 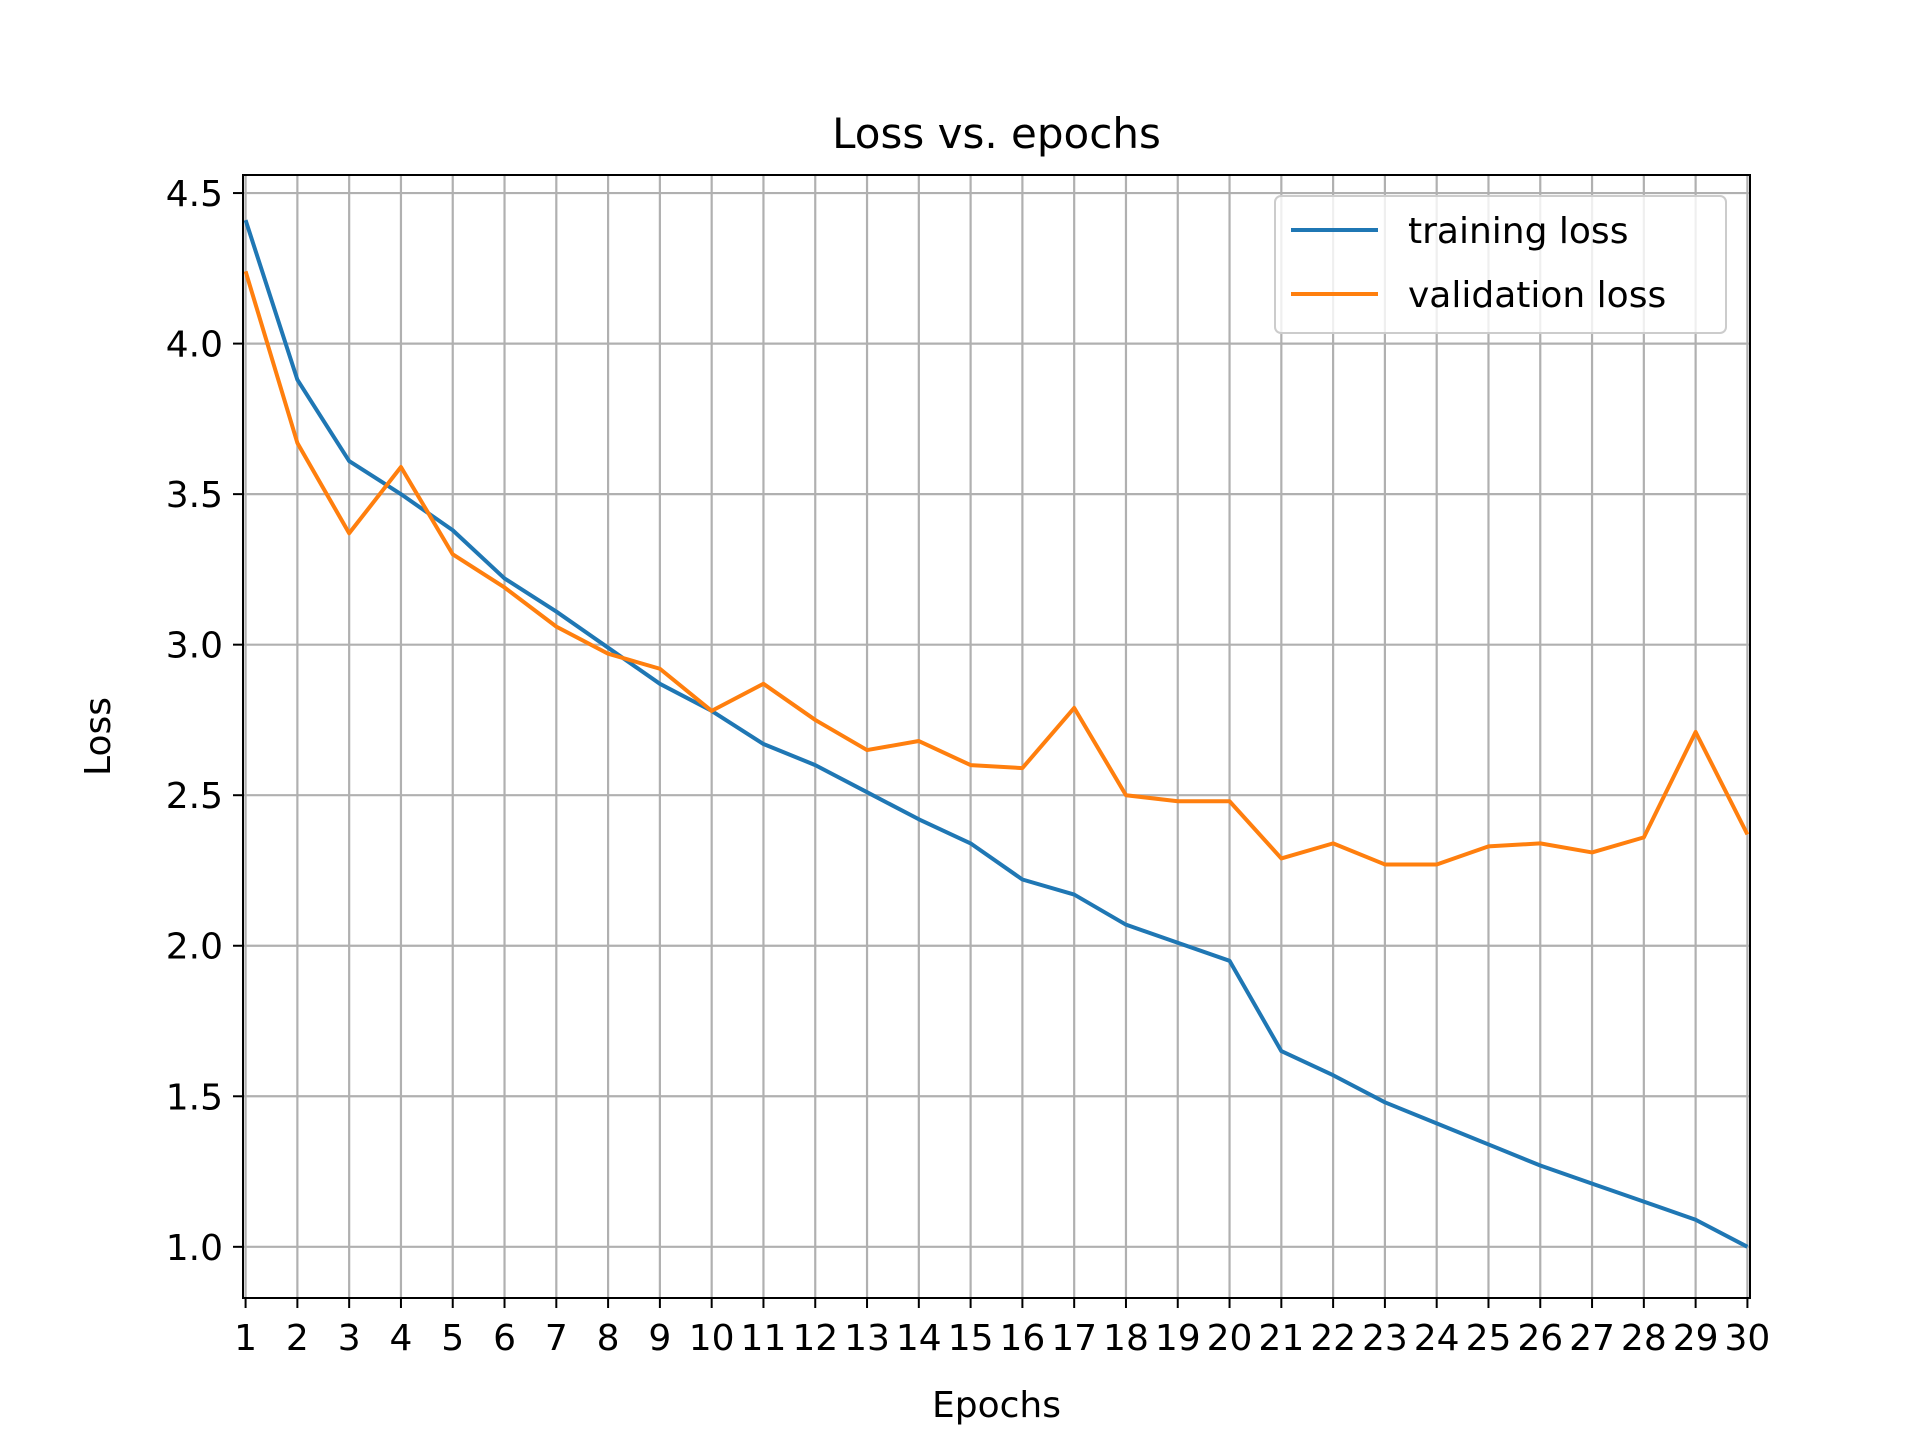 I want to click on x-tick-label: 13, so click(x=867, y=1338).